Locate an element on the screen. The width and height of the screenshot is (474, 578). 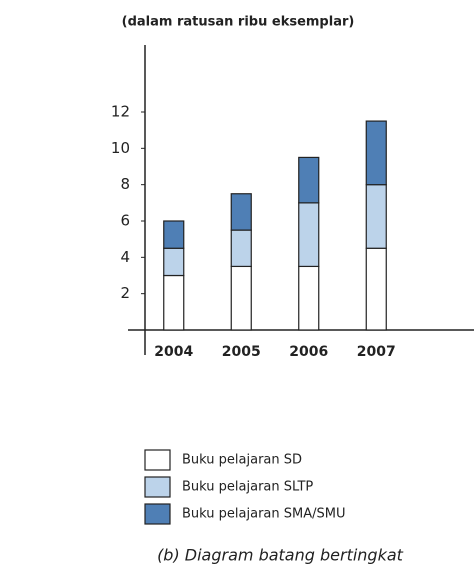
y-tick-label: 10 is located at coordinates (120, 148).